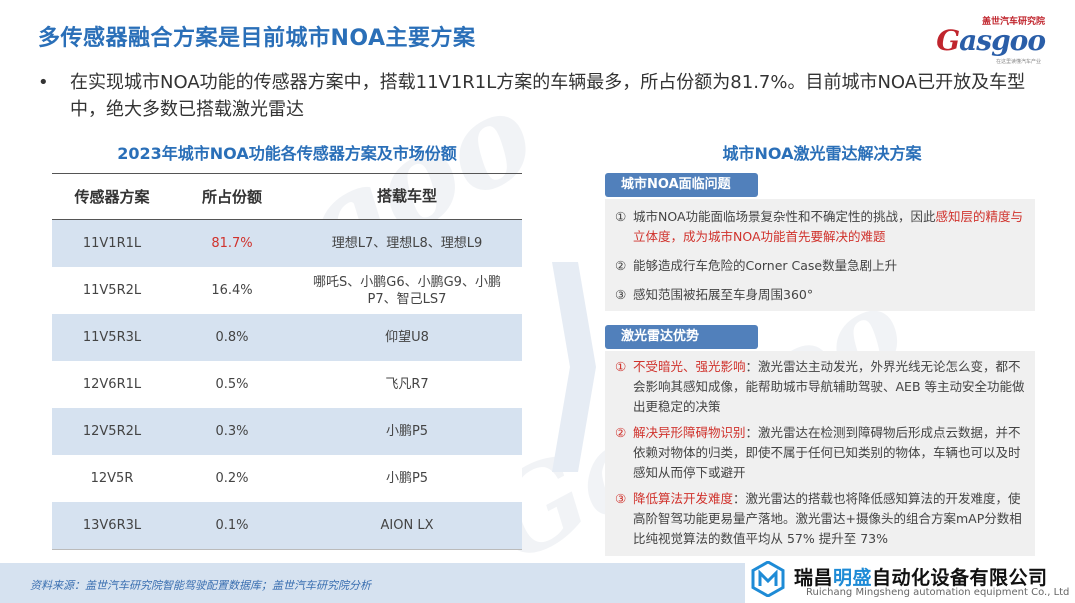  Describe the element at coordinates (232, 431) in the screenshot. I see `cell-share: 0.3%` at that location.